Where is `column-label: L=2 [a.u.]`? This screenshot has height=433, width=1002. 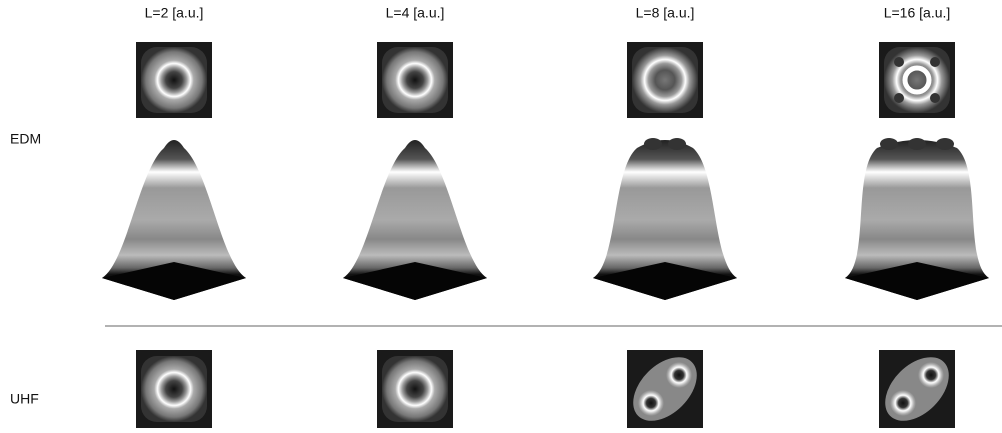
column-label: L=2 [a.u.] is located at coordinates (174, 13).